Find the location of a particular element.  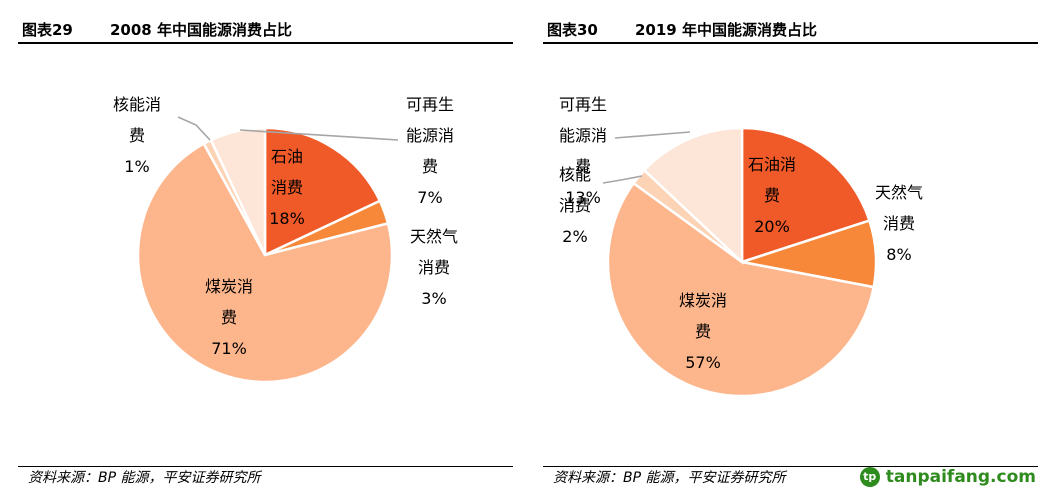

label-text-nuclear: 费 is located at coordinates (137, 135).